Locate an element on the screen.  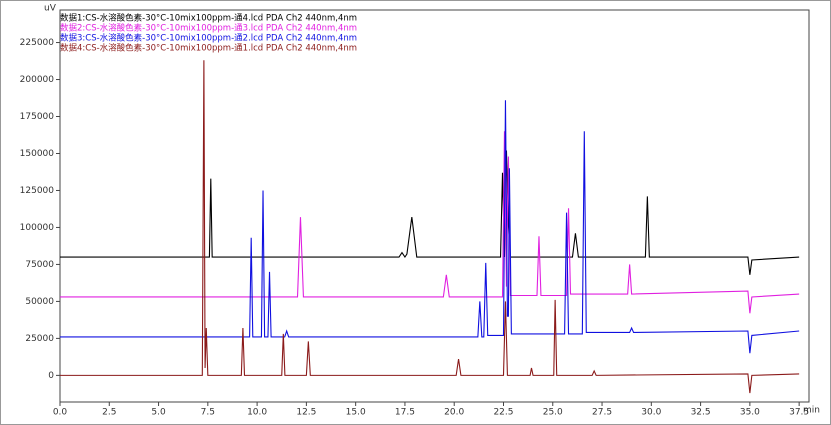
y-tick-label: 175000 is located at coordinates (37, 117).